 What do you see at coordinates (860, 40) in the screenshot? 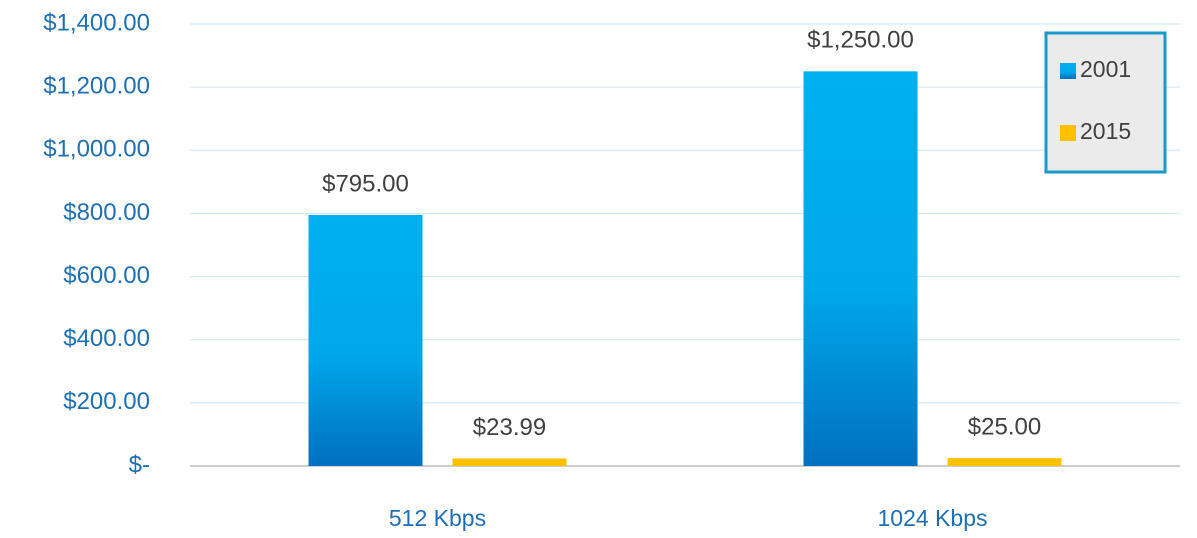
I see `value-label: $1,250.00` at bounding box center [860, 40].